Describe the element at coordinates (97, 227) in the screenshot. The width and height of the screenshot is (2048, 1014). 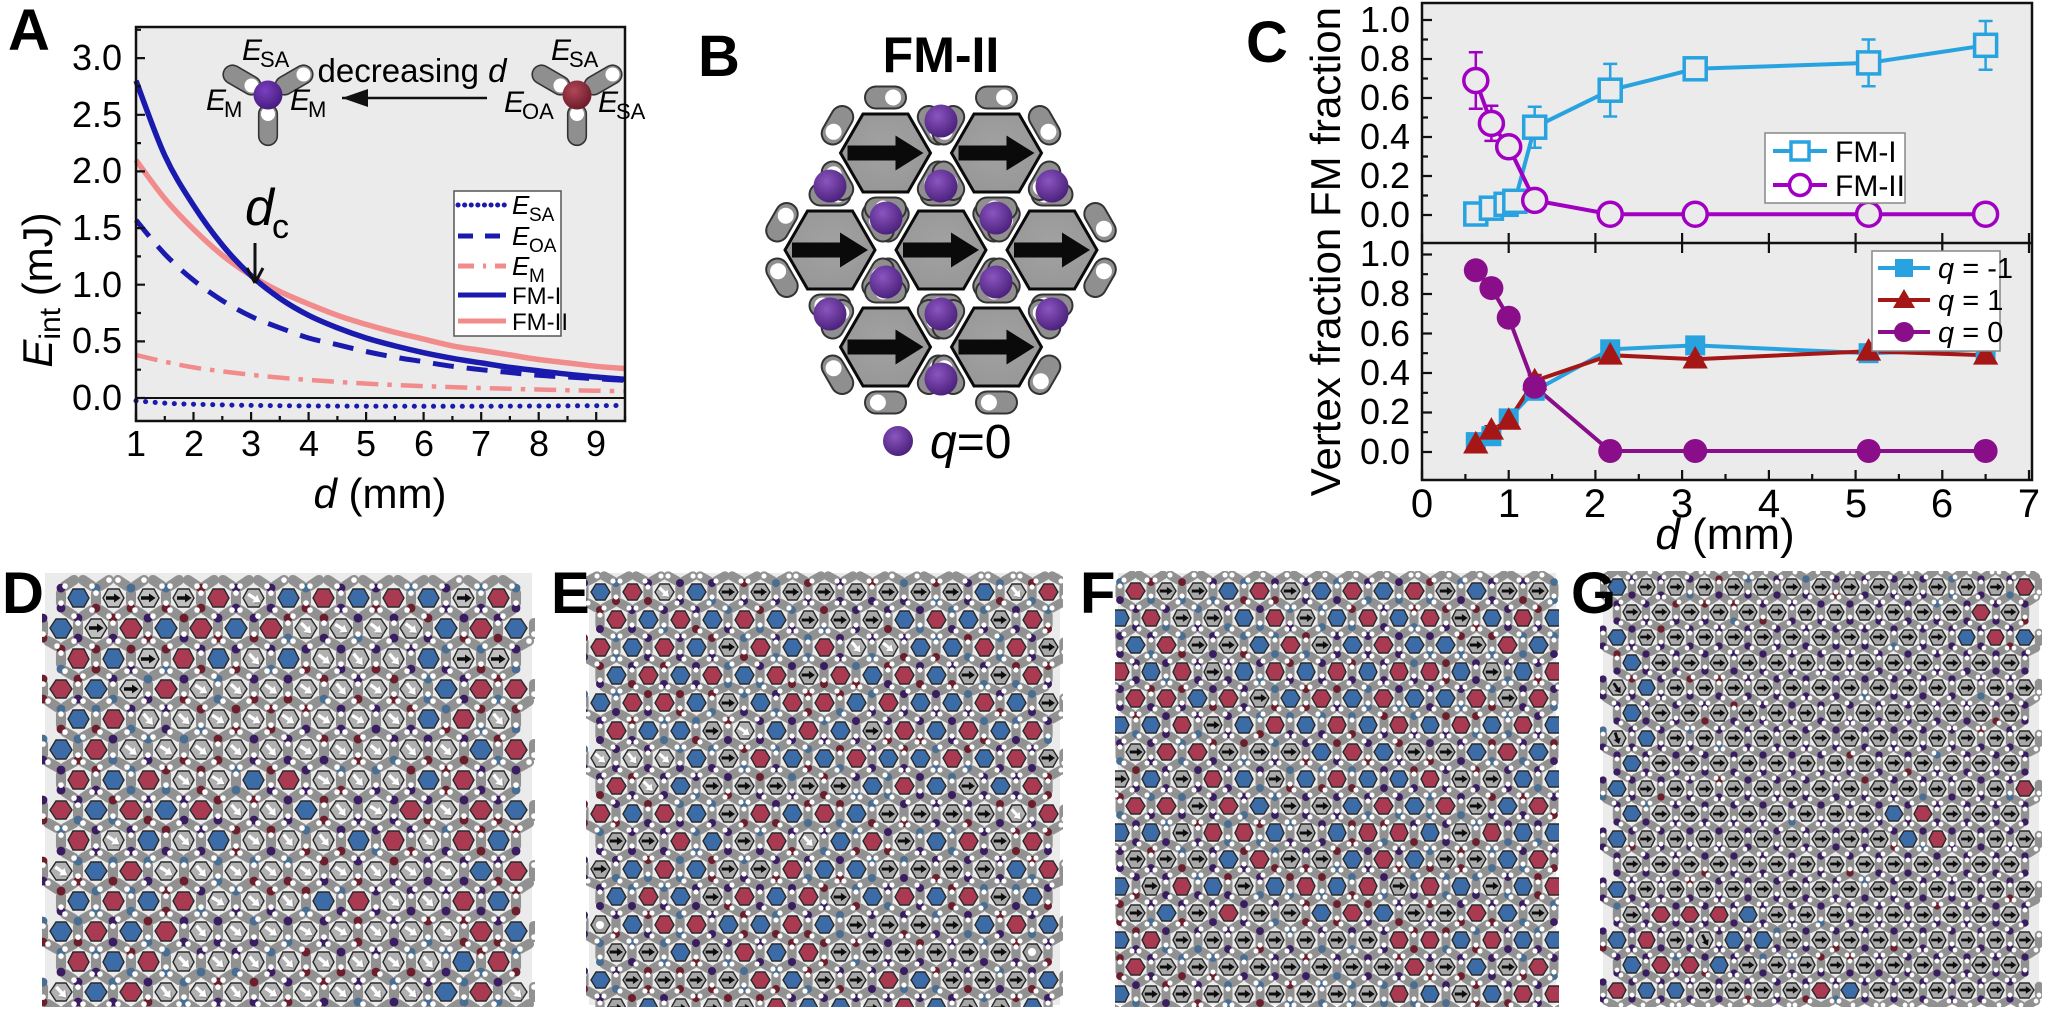
I see `svg-text: 1.5` at that location.